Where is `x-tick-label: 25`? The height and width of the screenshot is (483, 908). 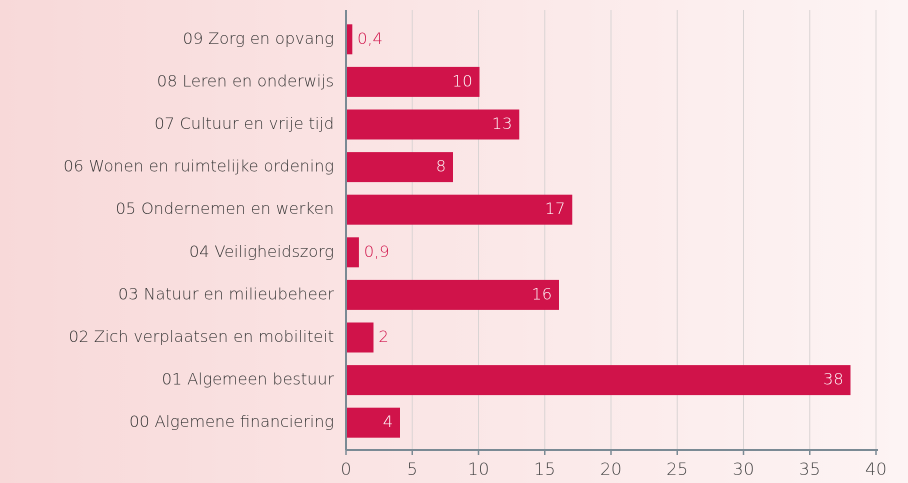
x-tick-label: 25 is located at coordinates (677, 470).